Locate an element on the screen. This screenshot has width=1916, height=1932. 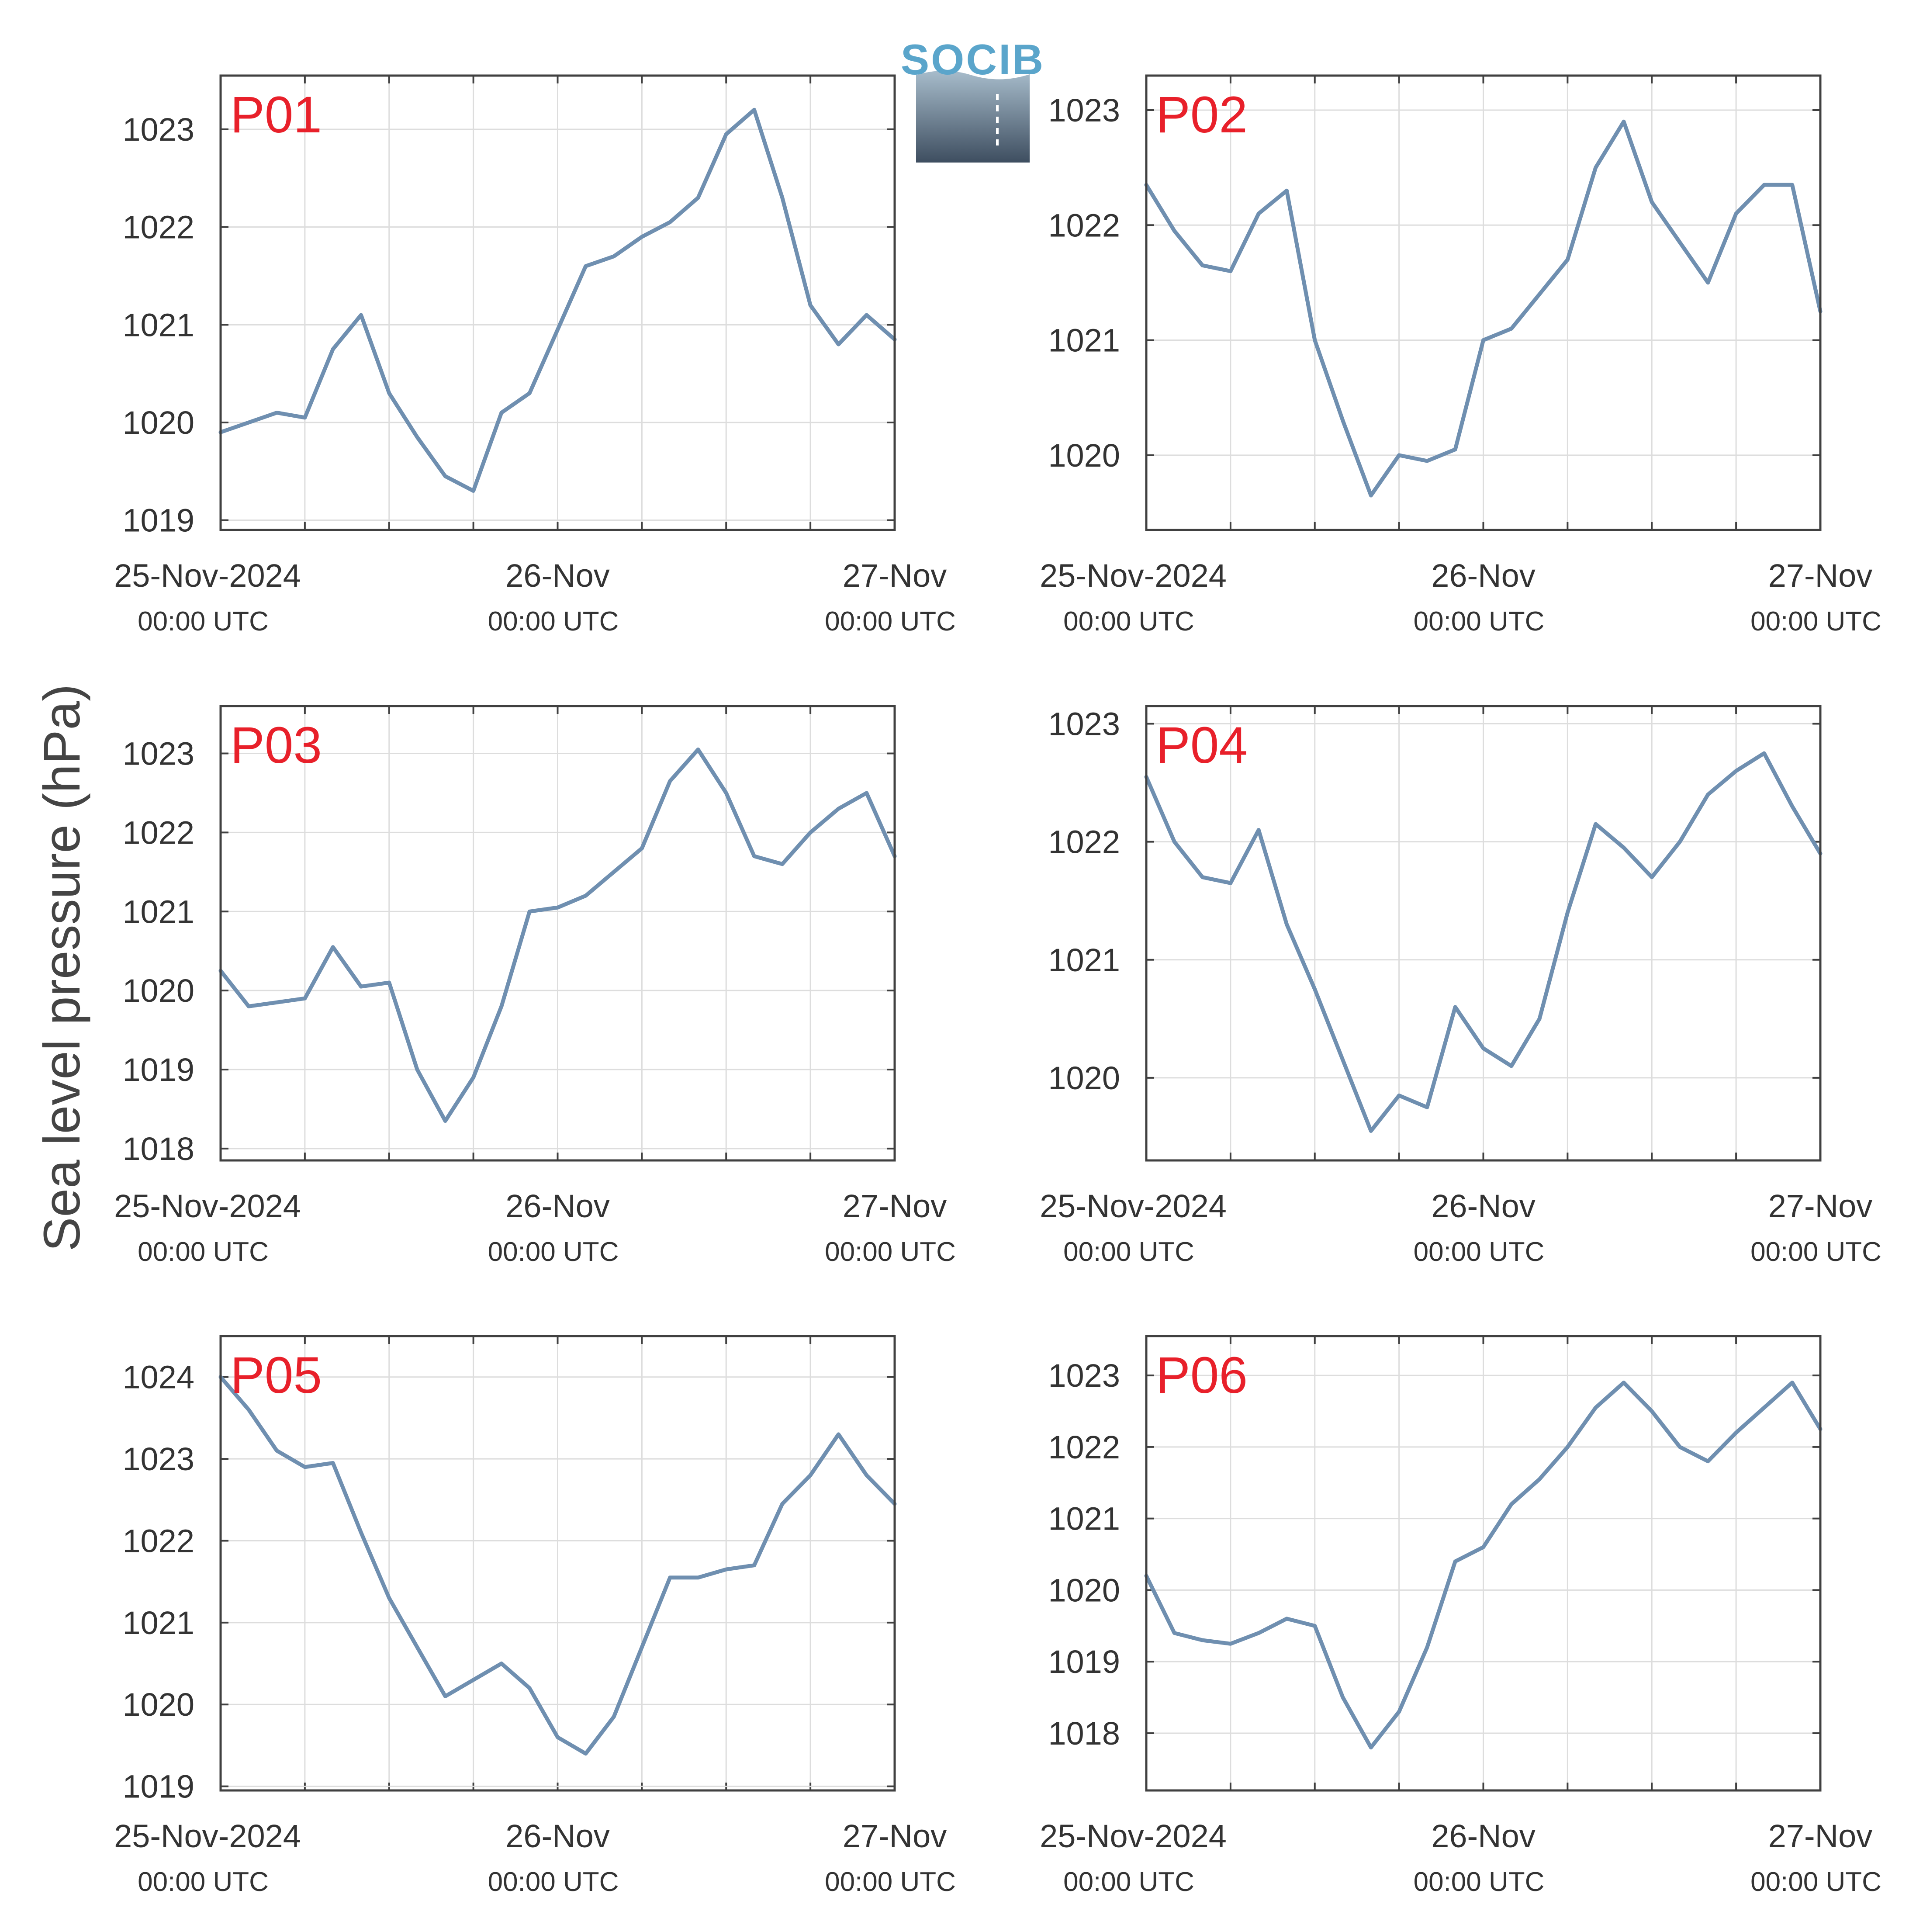
panel-label: P02 is located at coordinates (1202, 115).